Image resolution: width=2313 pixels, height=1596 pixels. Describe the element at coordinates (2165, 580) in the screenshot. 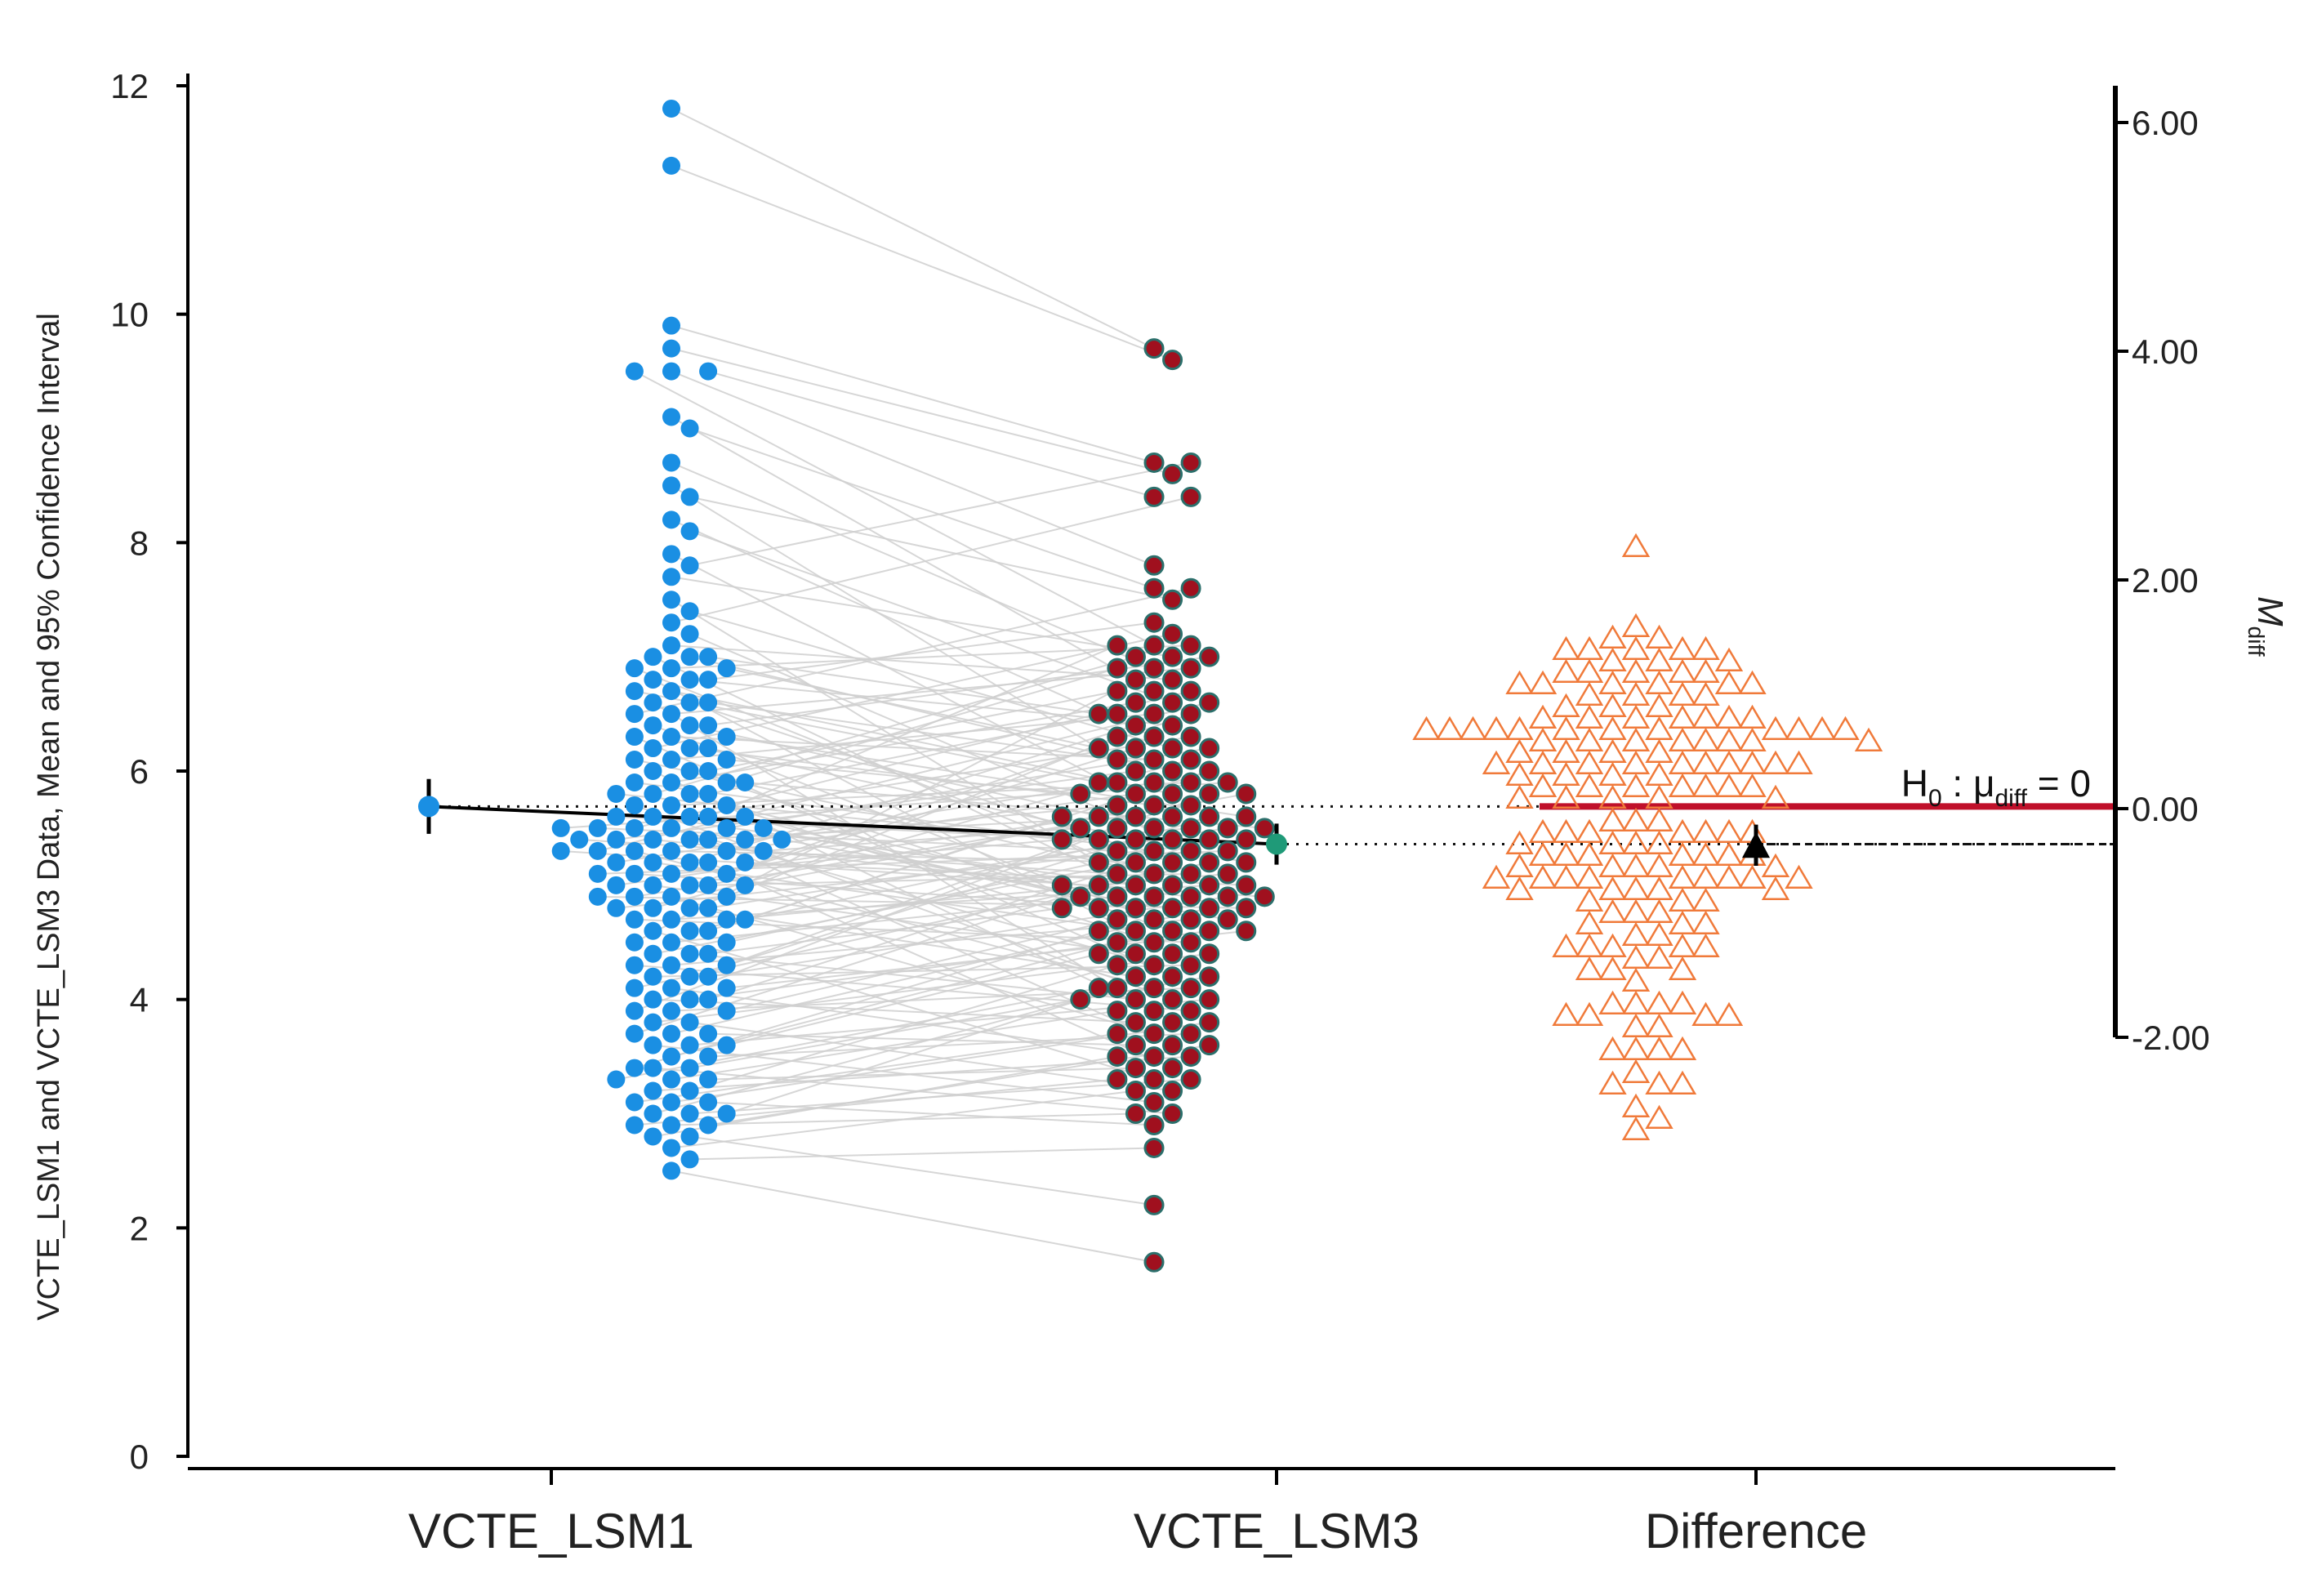

I see `y2-tick-label: 2.00` at that location.